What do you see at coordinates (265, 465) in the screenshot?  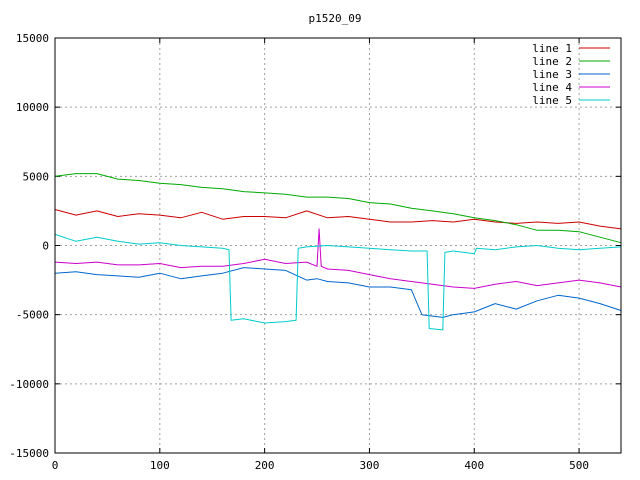 I see `x-tick-label: 200` at bounding box center [265, 465].